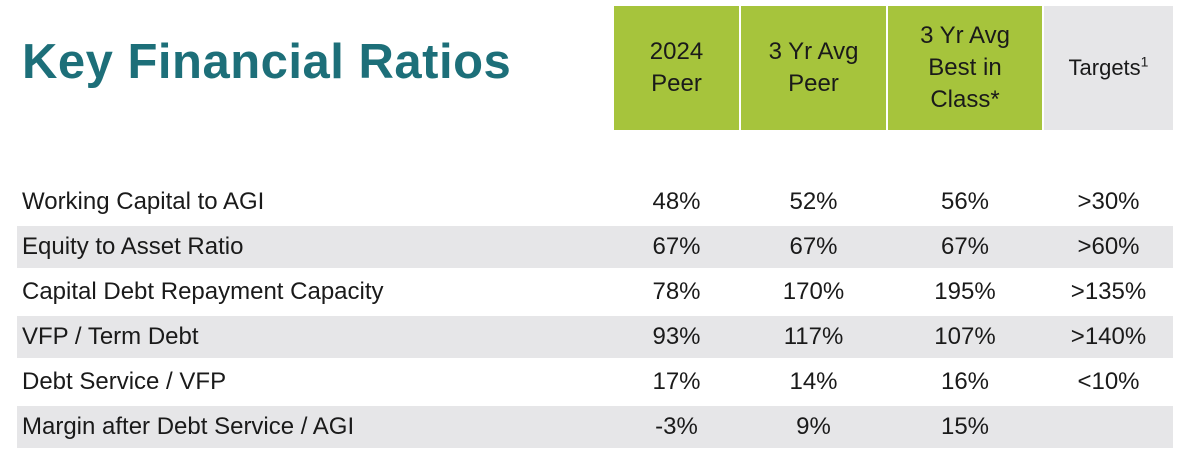 This screenshot has width=1200, height=475. Describe the element at coordinates (965, 246) in the screenshot. I see `value-3yr-avg-best: 67%` at that location.